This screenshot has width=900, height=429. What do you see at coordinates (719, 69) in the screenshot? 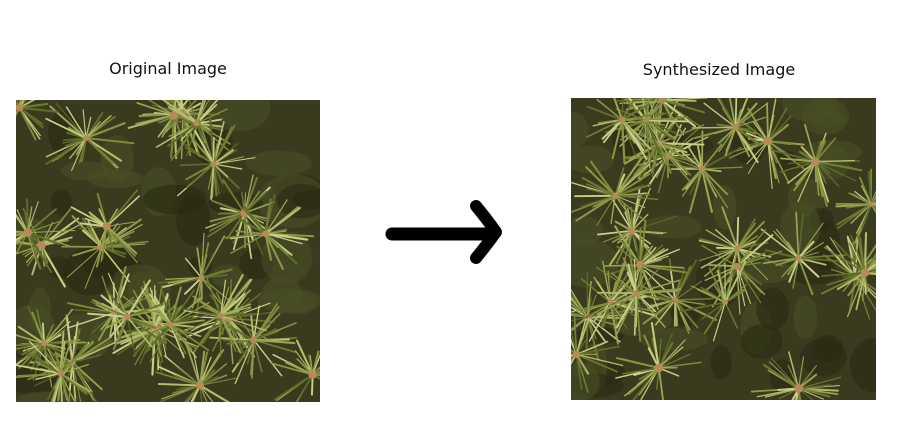
I see `synthesized-image-caption: Synthesized Image` at bounding box center [719, 69].